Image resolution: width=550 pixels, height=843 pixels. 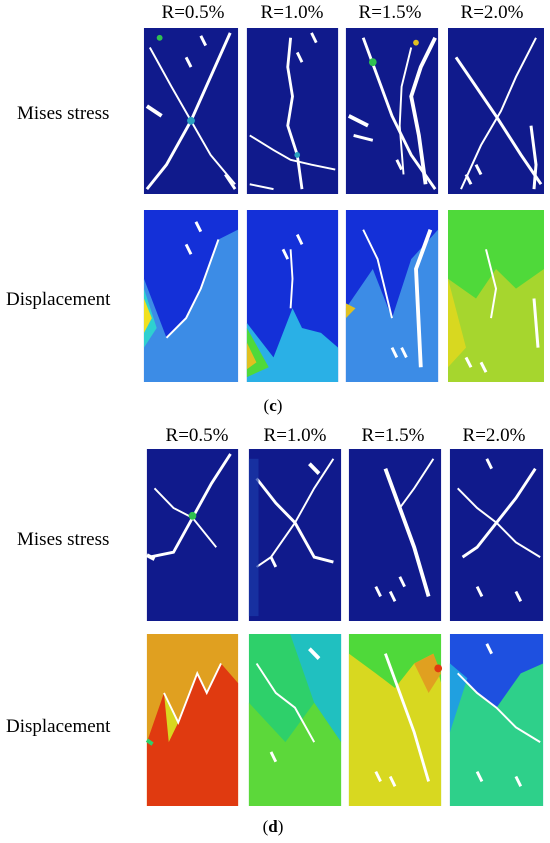 What do you see at coordinates (292, 12) in the screenshot?
I see `header-r-1-0-c: R=1.0%` at bounding box center [292, 12].